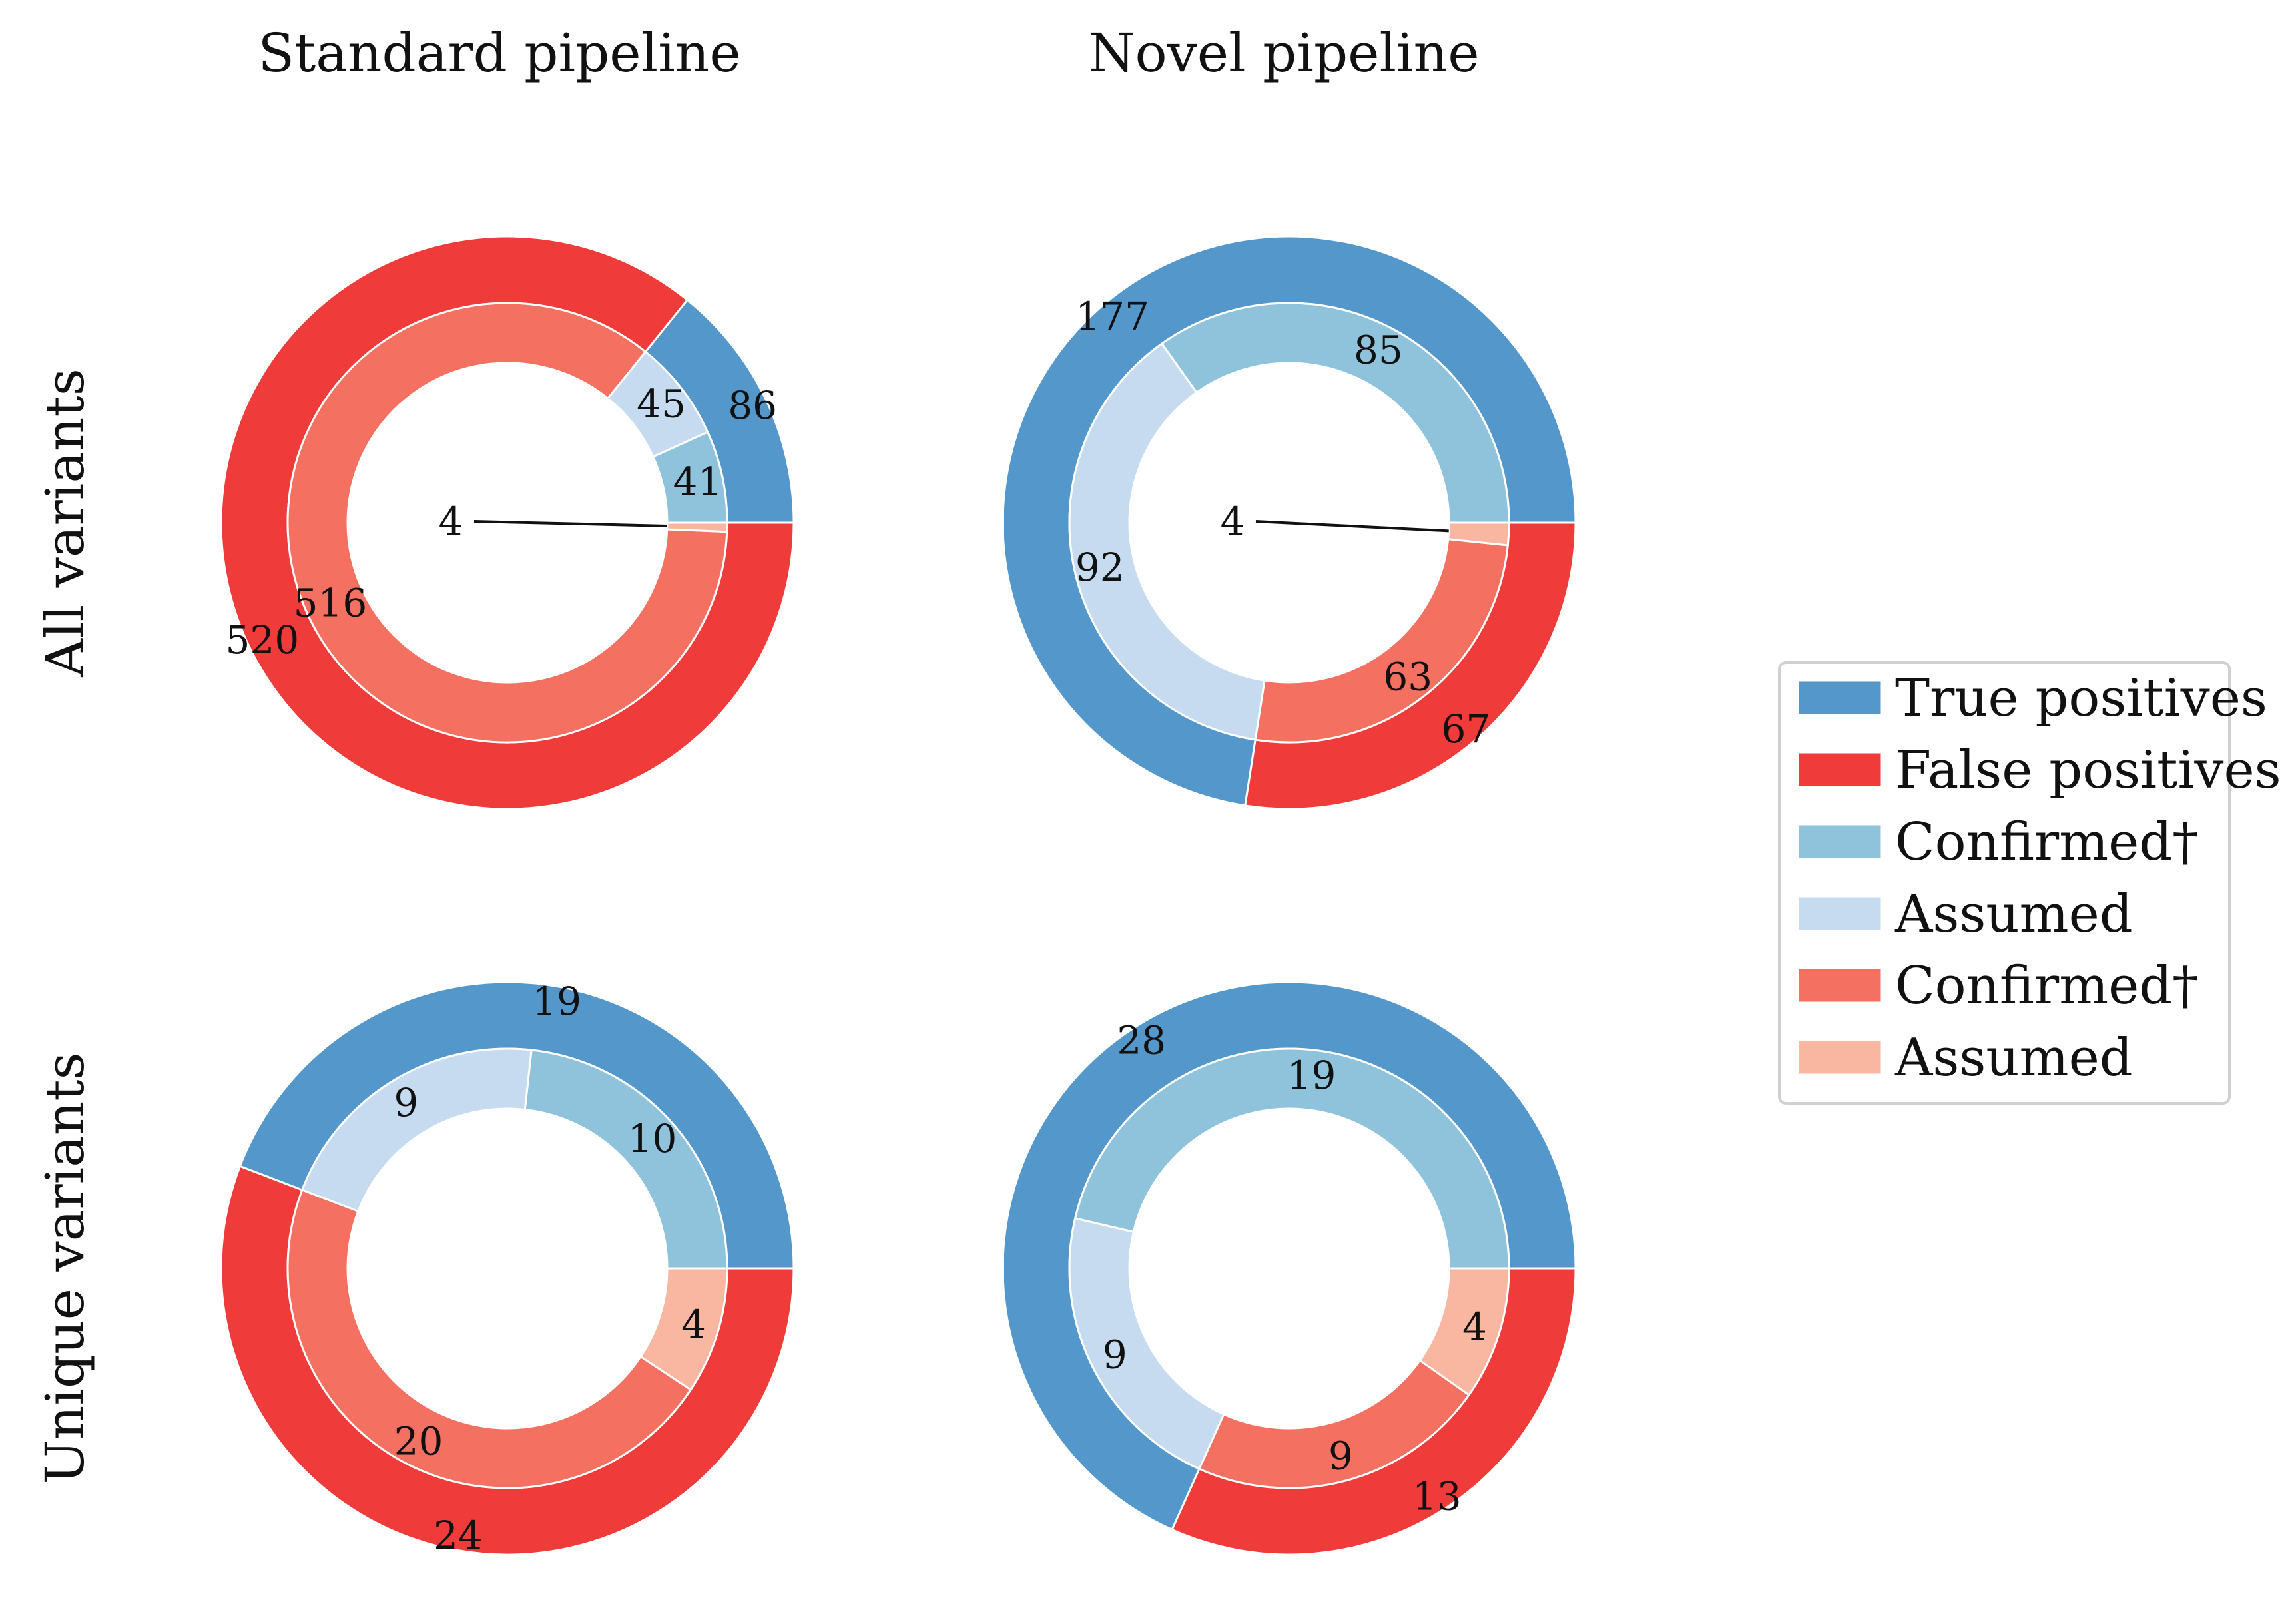 This screenshot has height=1598, width=2296. Describe the element at coordinates (556, 1002) in the screenshot. I see `outer-value-label-0: 19` at that location.